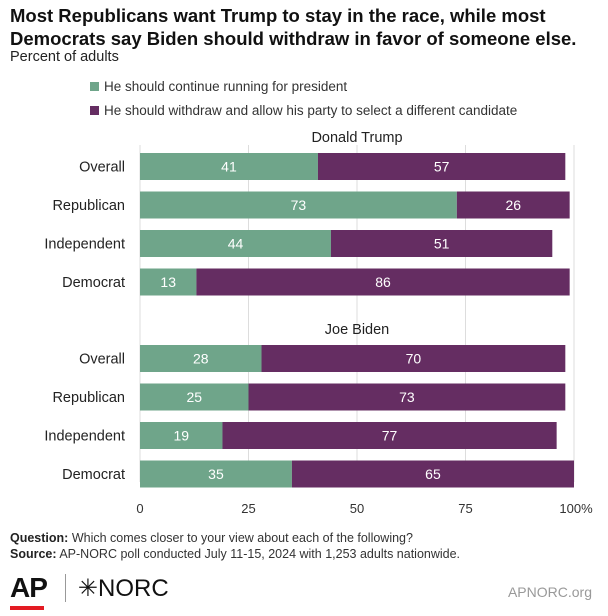  I want to click on bar-value-label: 57, so click(442, 167).